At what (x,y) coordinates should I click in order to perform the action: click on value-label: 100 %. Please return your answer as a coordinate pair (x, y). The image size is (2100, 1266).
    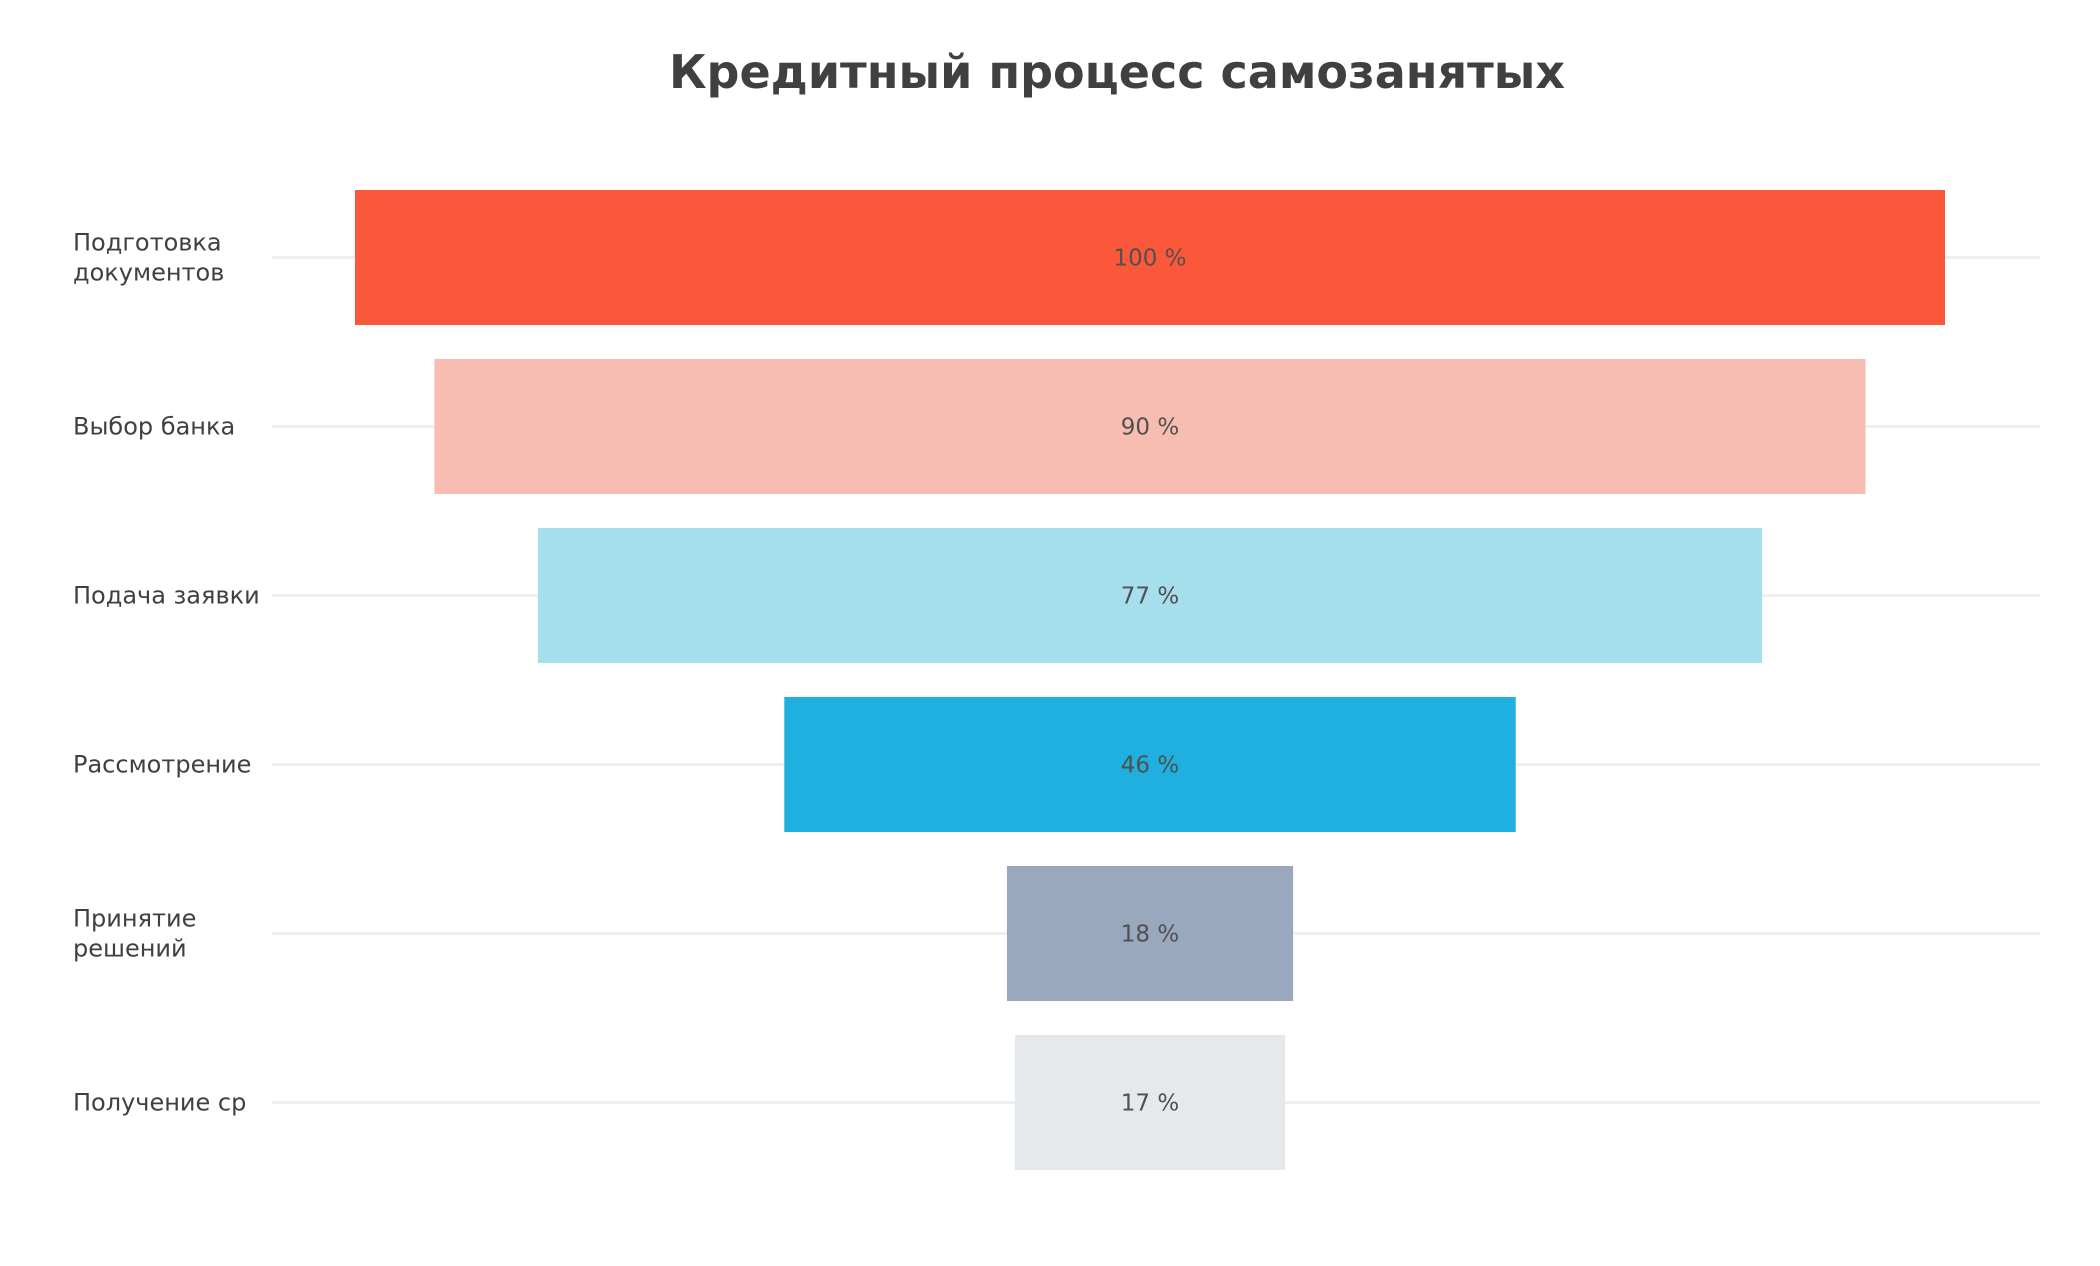
    Looking at the image, I should click on (1149, 259).